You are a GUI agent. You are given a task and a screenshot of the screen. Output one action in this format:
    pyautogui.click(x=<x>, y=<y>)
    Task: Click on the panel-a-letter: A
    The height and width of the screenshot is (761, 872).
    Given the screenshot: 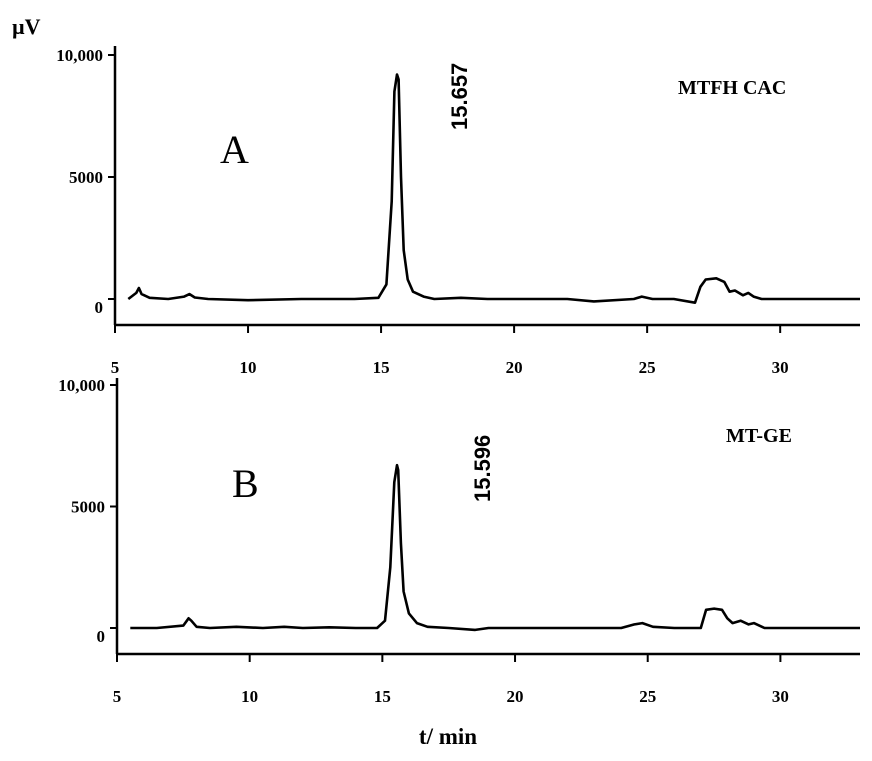 What is the action you would take?
    pyautogui.click(x=234, y=149)
    